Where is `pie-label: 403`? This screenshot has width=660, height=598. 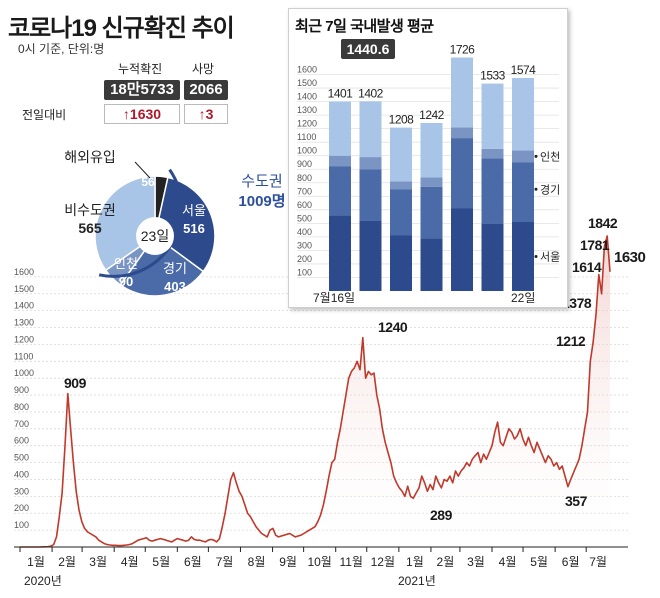 pie-label: 403 is located at coordinates (175, 286).